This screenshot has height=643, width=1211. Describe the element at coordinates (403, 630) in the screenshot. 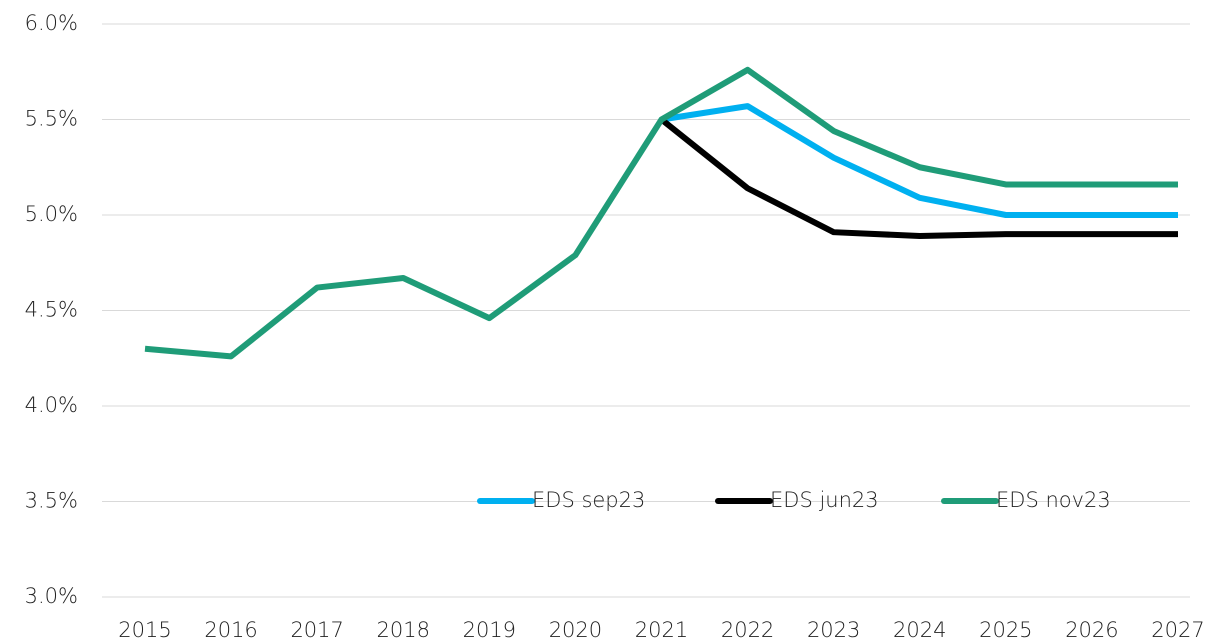

I see `x-tick-label: 2018` at that location.